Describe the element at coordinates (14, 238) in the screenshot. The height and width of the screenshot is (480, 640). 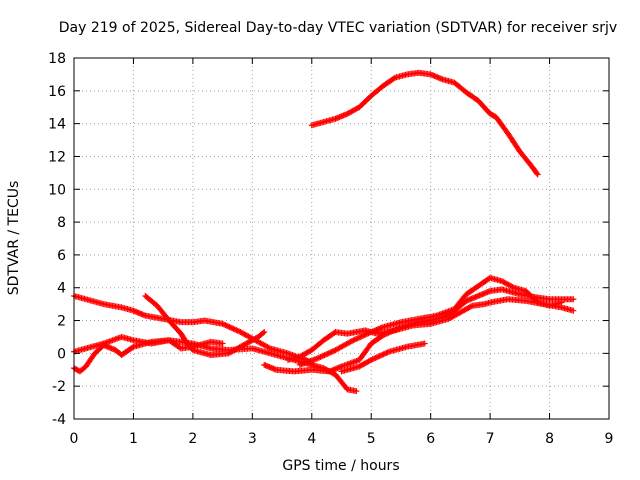
I see `y-axis-label: SDTVAR / TECUs` at that location.